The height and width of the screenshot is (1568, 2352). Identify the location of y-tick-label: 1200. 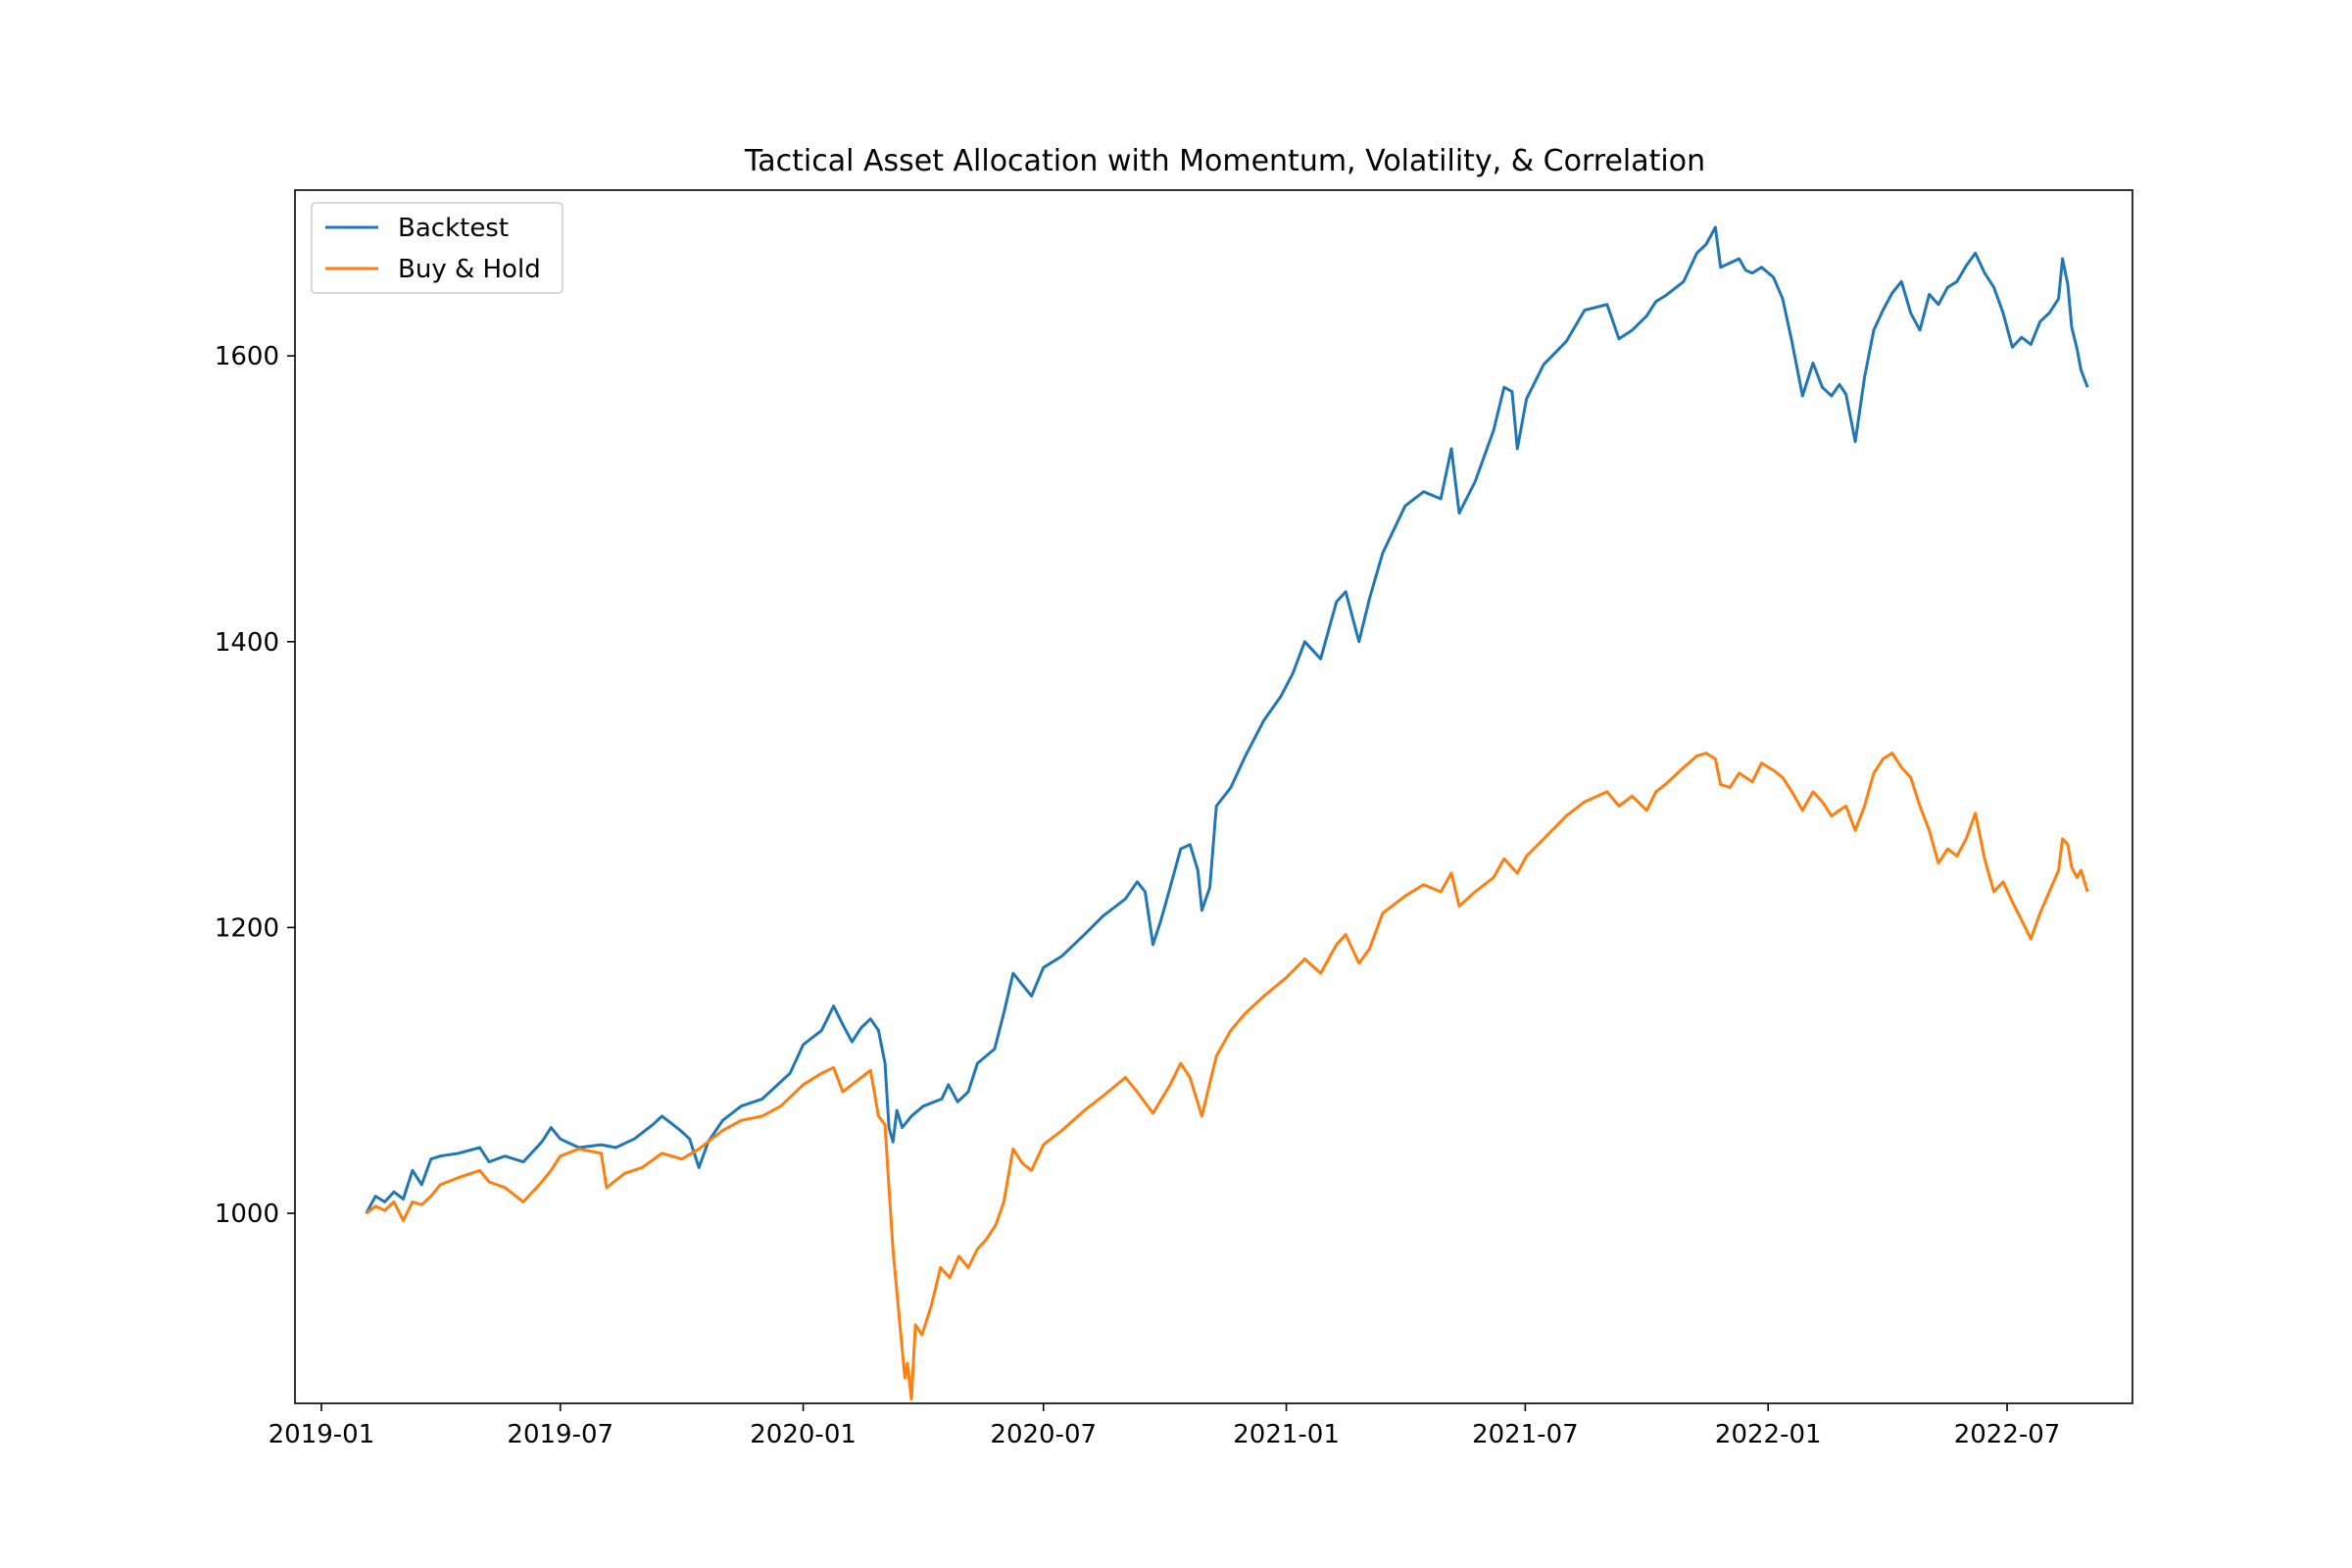
(247, 928).